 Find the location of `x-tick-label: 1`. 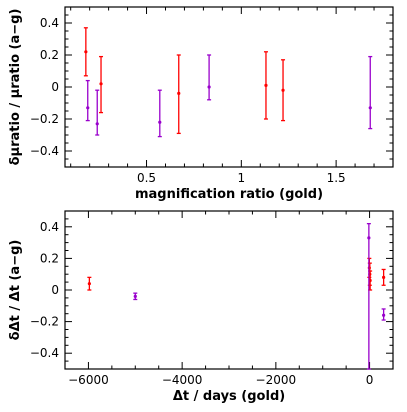

x-tick-label: 1 is located at coordinates (242, 178).